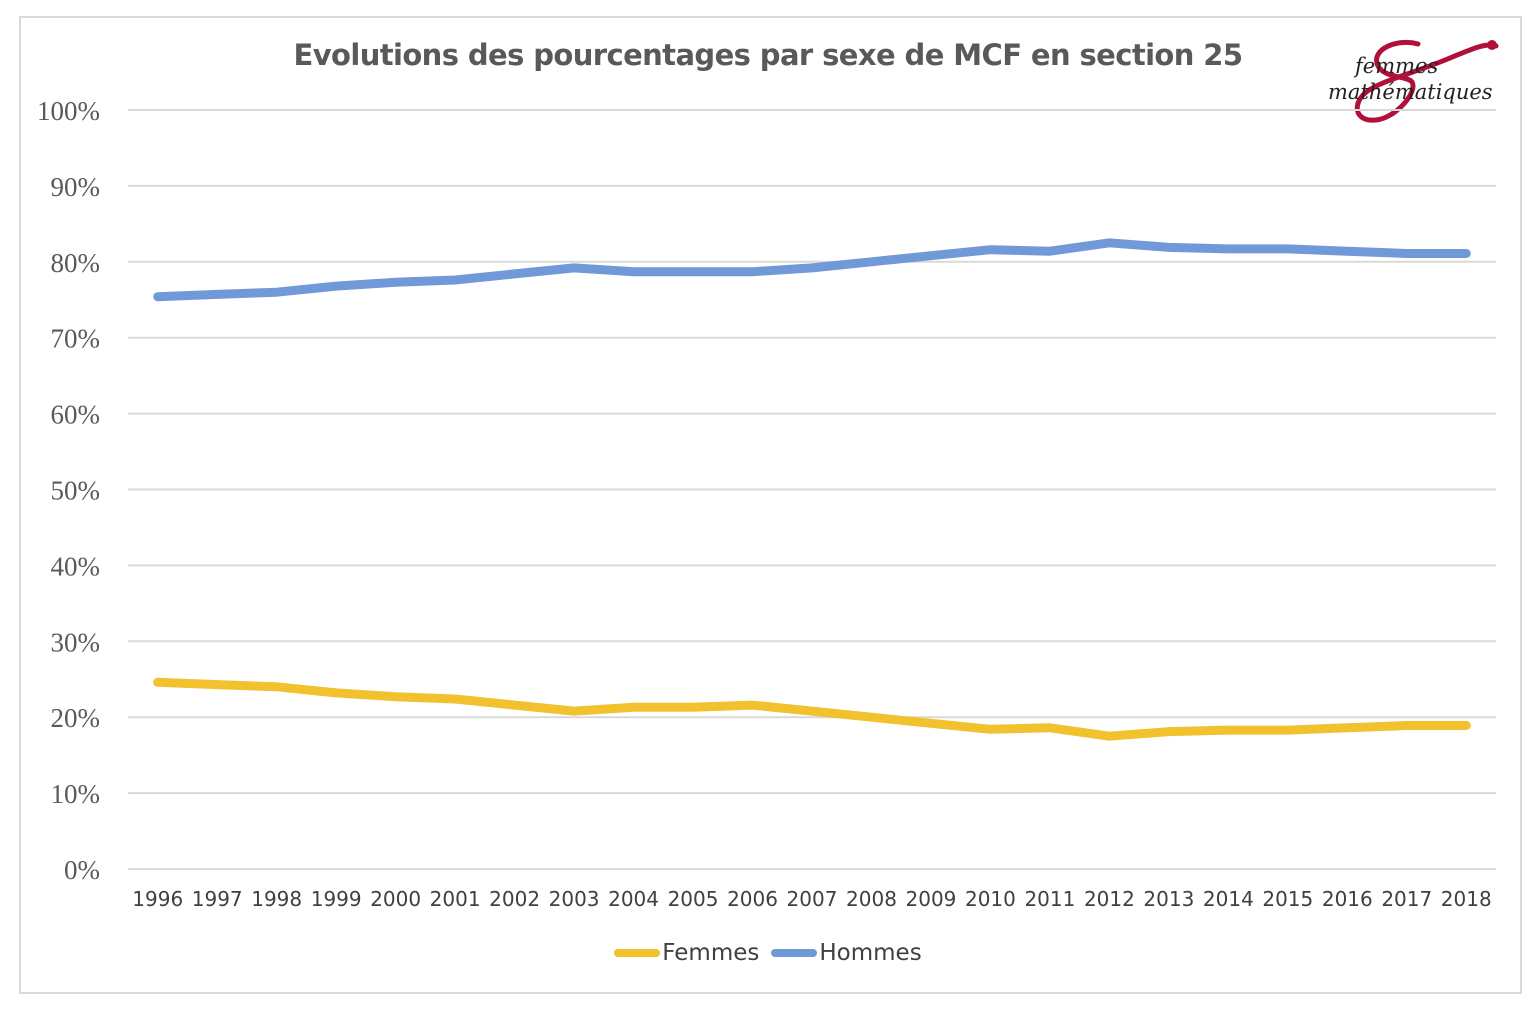  What do you see at coordinates (794, 953) in the screenshot?
I see `legend-swatch-hommes` at bounding box center [794, 953].